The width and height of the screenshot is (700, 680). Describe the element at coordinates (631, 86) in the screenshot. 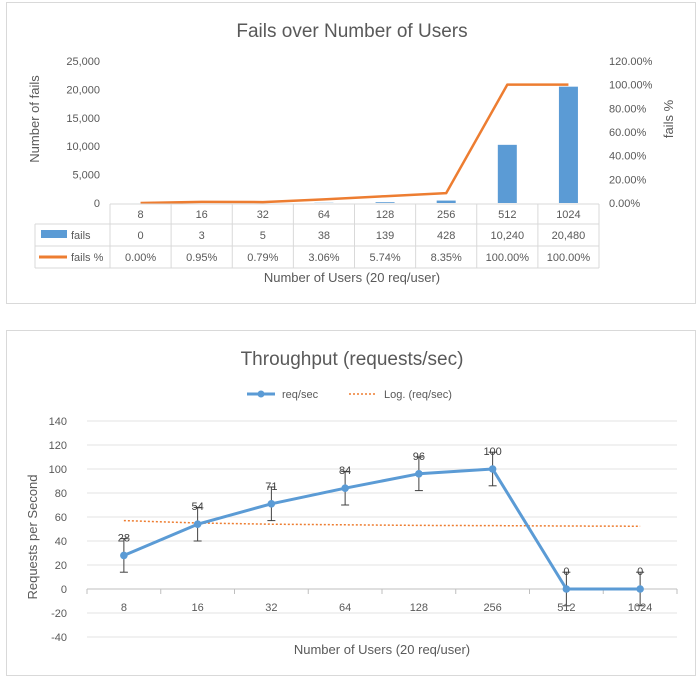

I see `fails-y2-tick-label: 100.00%` at that location.